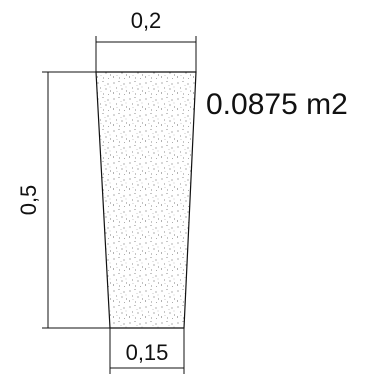  I want to click on top-width-dimension: 0,2, so click(146, 40).